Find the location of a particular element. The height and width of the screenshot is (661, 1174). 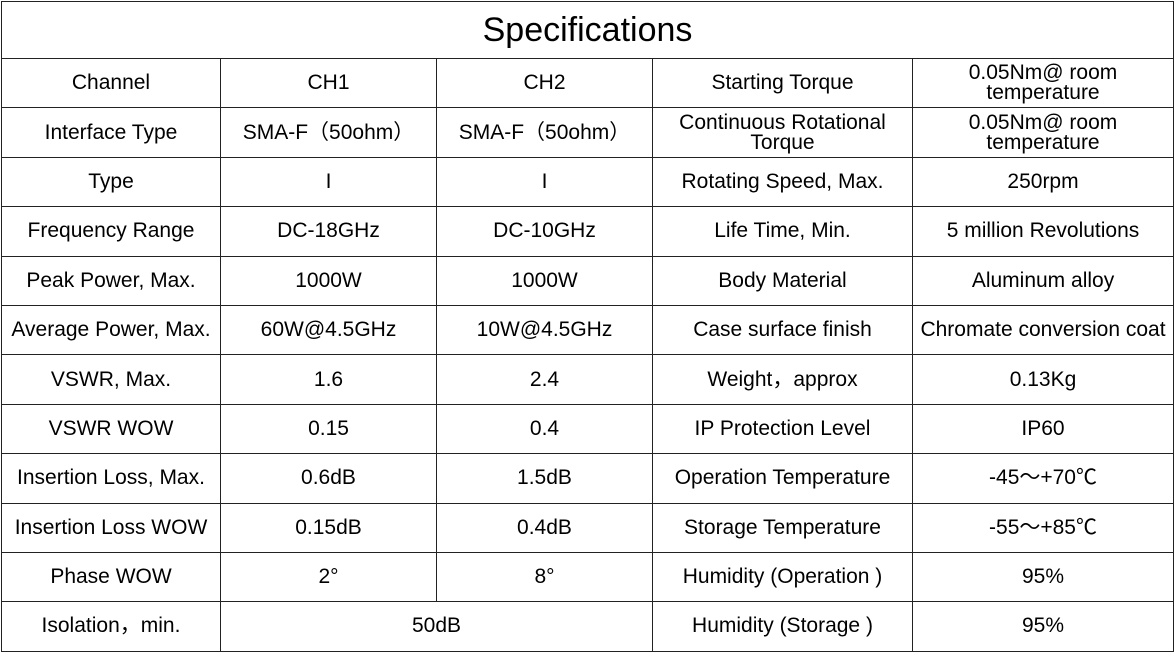

table-cell: Starting Torque is located at coordinates (782, 83).